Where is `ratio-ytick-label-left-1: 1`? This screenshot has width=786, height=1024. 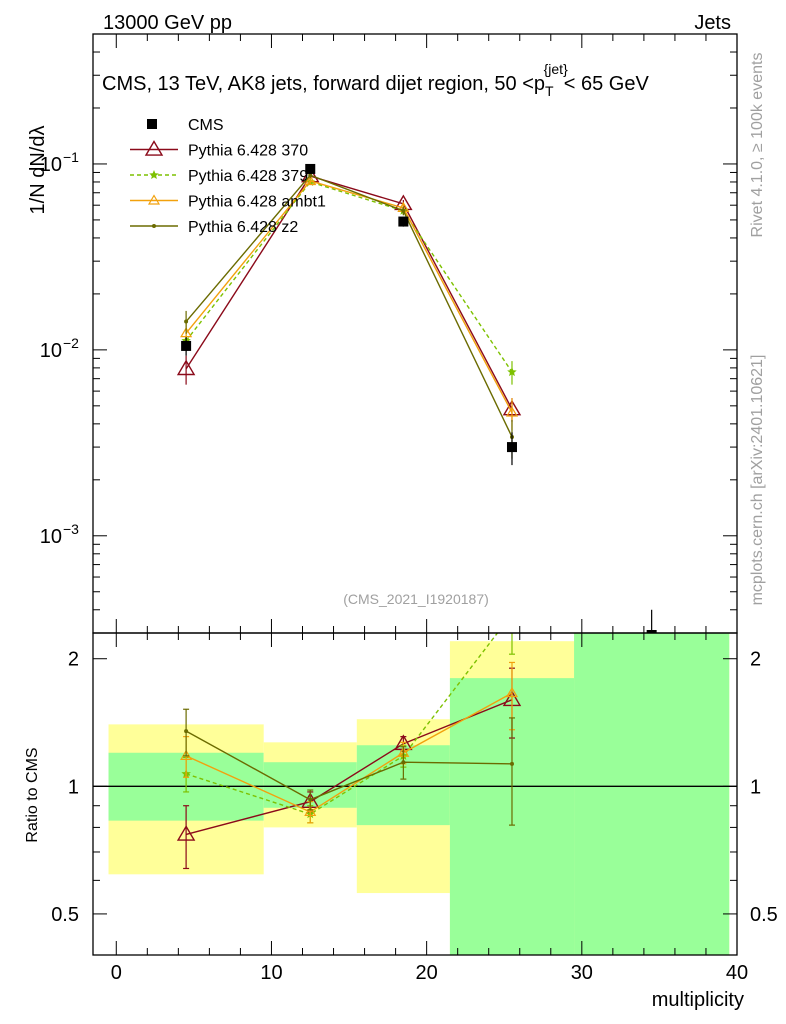
ratio-ytick-label-left-1: 1 is located at coordinates (73, 787).